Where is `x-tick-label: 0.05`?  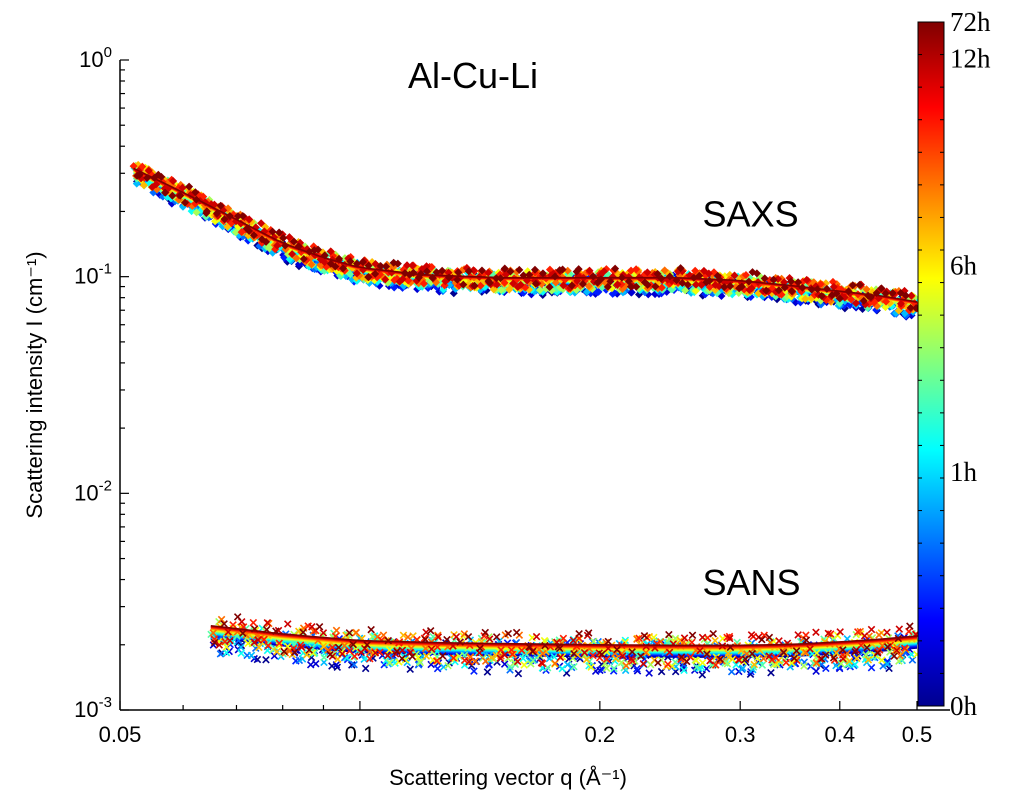 x-tick-label: 0.05 is located at coordinates (120, 734).